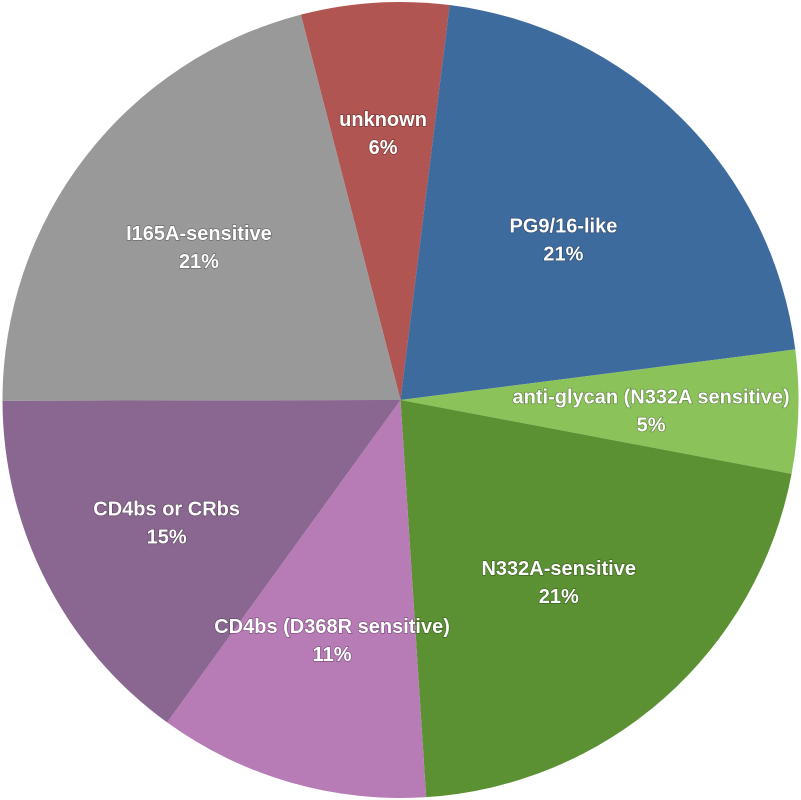 This screenshot has height=800, width=801. Describe the element at coordinates (332, 655) in the screenshot. I see `slice-value-label: 11%` at that location.